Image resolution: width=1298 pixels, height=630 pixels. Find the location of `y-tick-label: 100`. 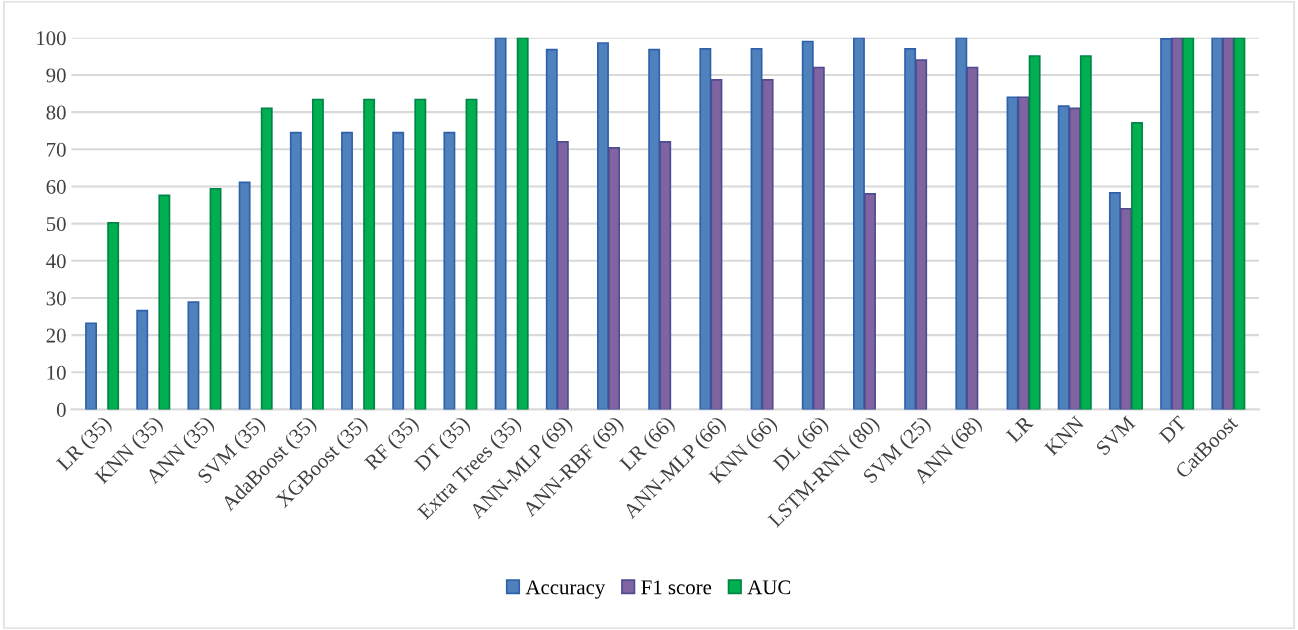

y-tick-label: 100 is located at coordinates (51, 38).